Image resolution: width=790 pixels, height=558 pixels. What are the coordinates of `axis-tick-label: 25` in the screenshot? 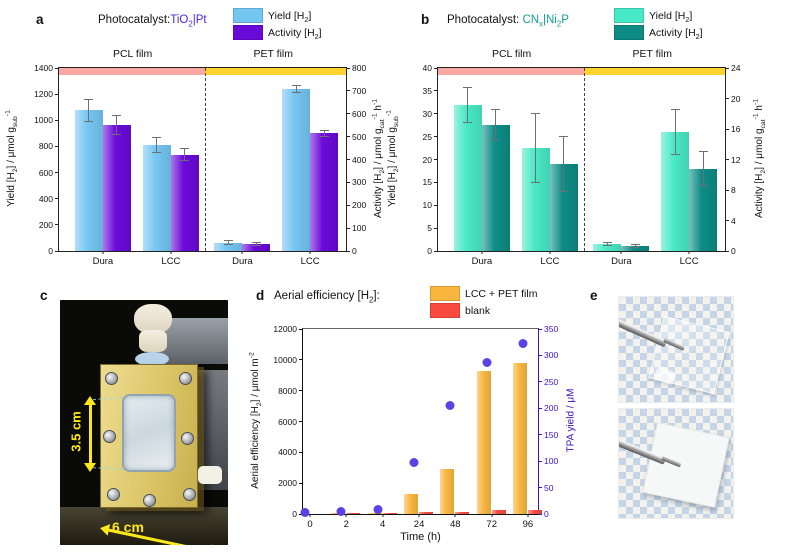 It's located at (427, 136).